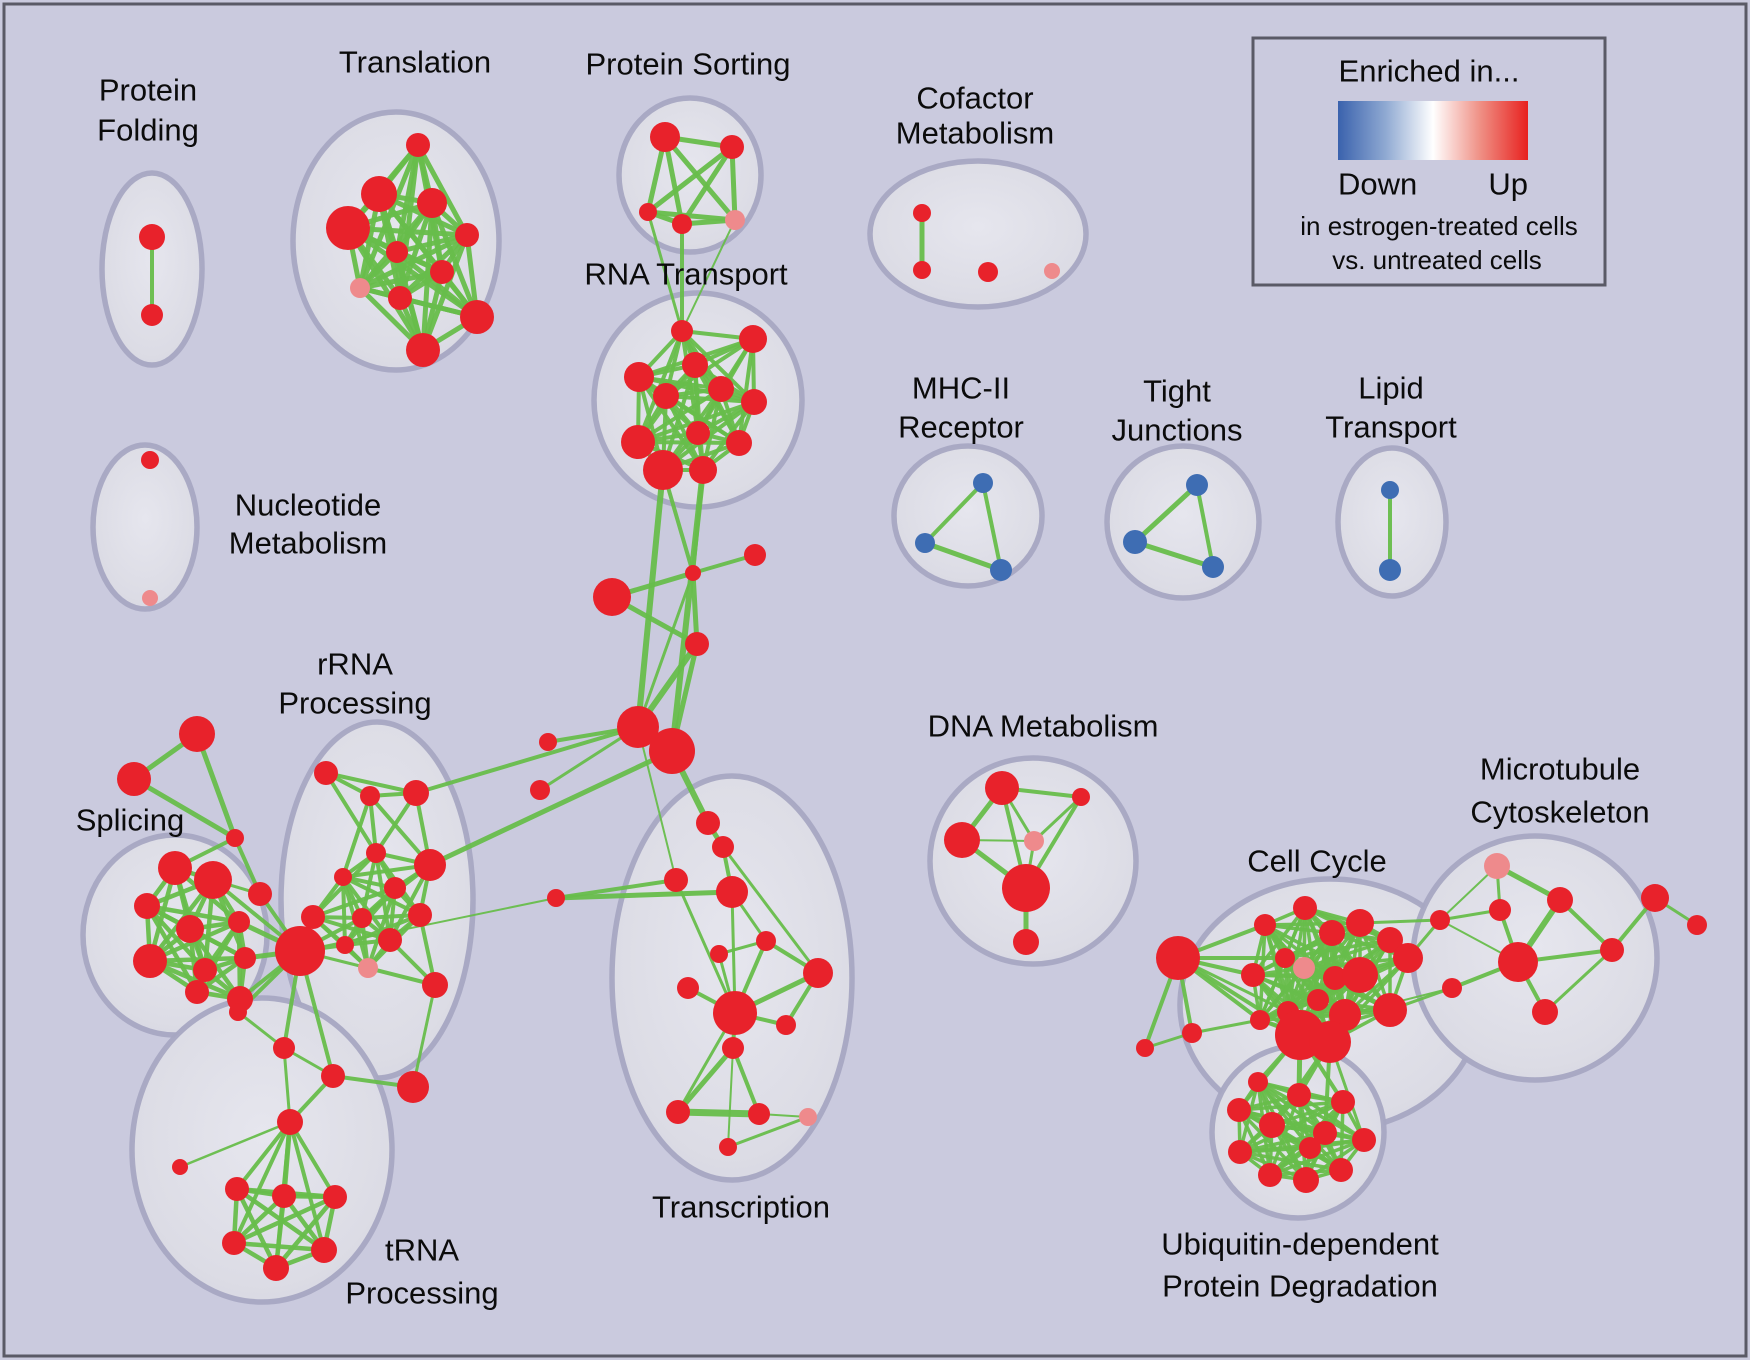 The height and width of the screenshot is (1360, 1750). What do you see at coordinates (152, 315) in the screenshot?
I see `network-node-protein-folding` at bounding box center [152, 315].